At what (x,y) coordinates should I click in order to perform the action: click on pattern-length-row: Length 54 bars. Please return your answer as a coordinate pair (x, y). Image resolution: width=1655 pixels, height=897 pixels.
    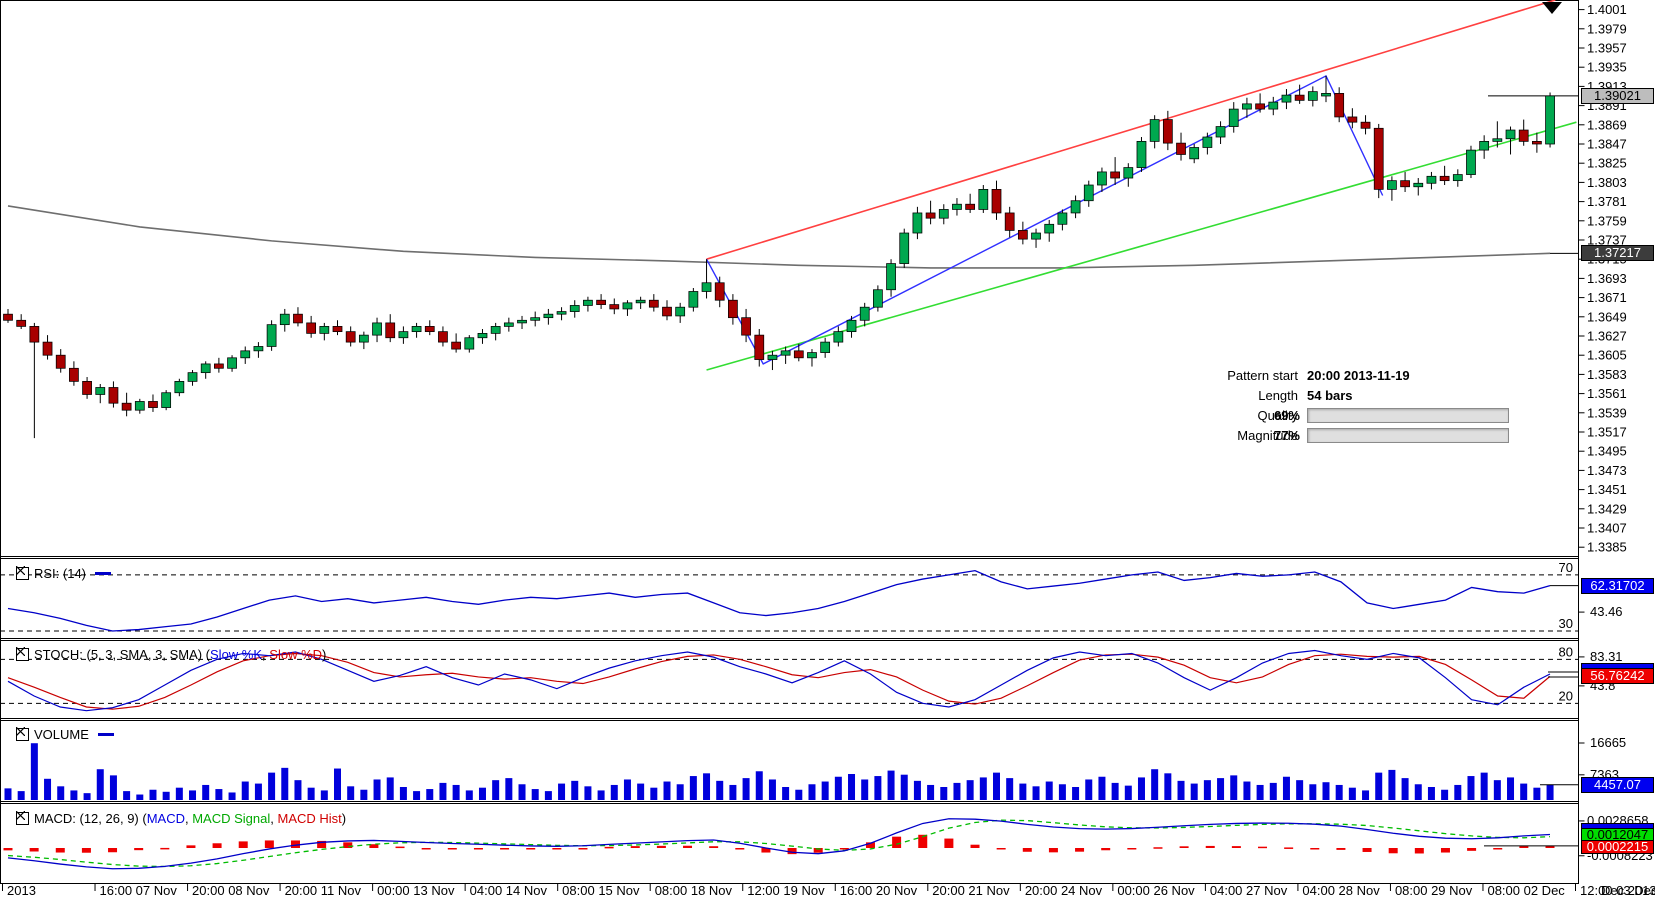
    Looking at the image, I should click on (1314, 395).